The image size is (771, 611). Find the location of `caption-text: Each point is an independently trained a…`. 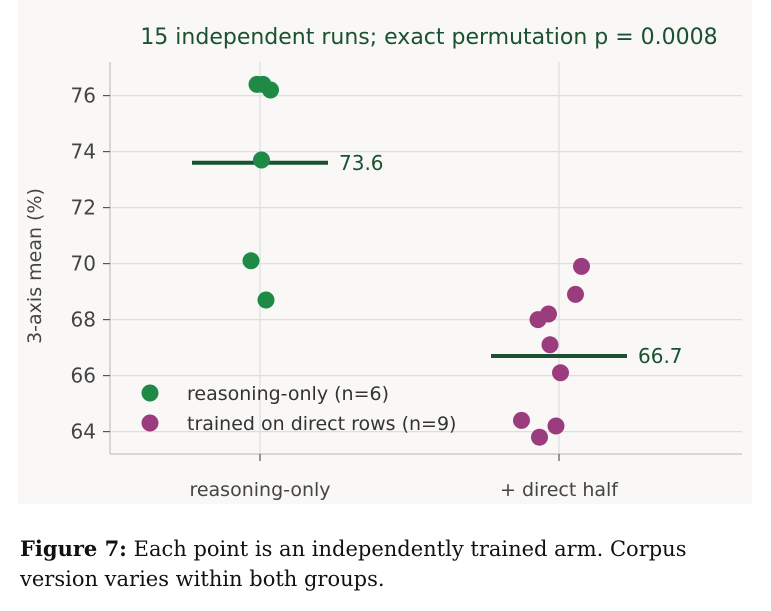

caption-text: Each point is an independently trained a… is located at coordinates (353, 564).